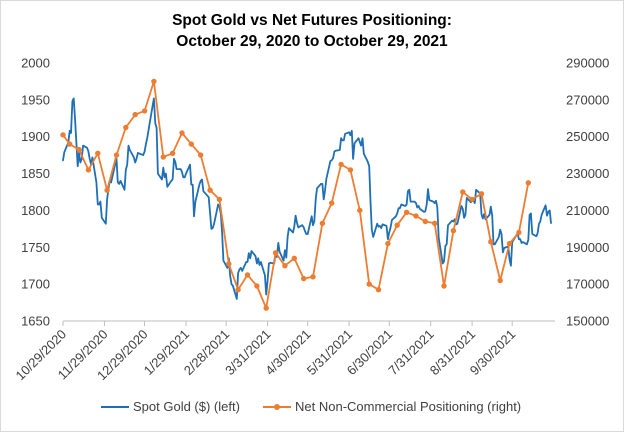 This screenshot has width=624, height=432. Describe the element at coordinates (587, 136) in the screenshot. I see `right-y-tick-label: 250000` at that location.